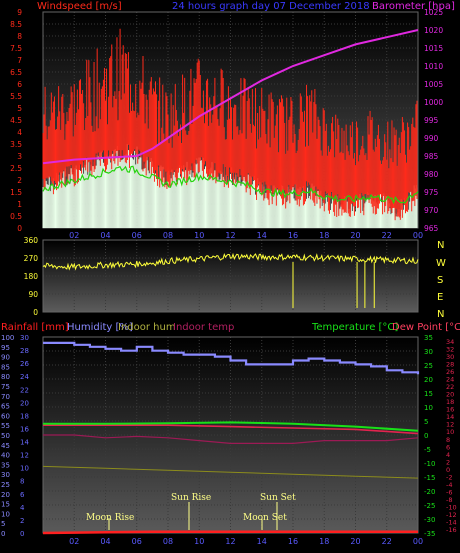 Image resolution: width=460 pixels, height=553 pixels. I want to click on wind-tick-label: 1.5, so click(16, 192).